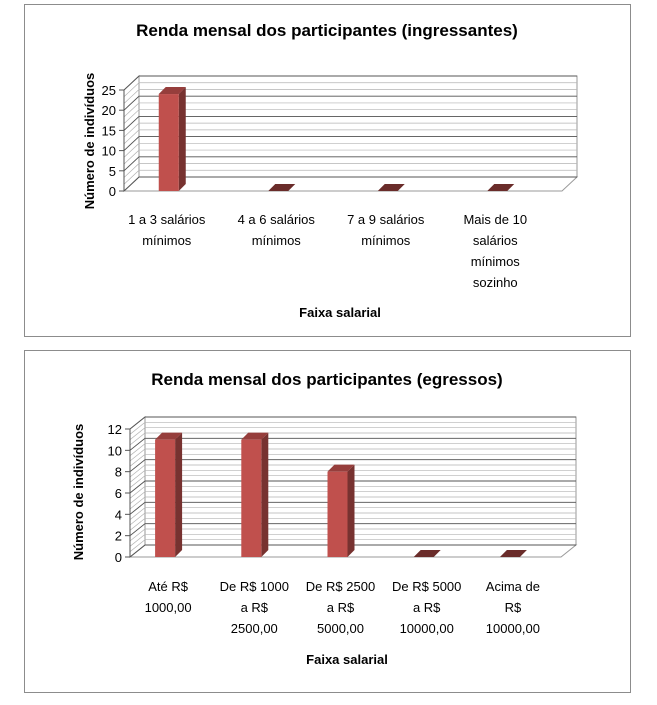 The height and width of the screenshot is (705, 657). I want to click on x-tick-label-line: 2500,00, so click(254, 628).